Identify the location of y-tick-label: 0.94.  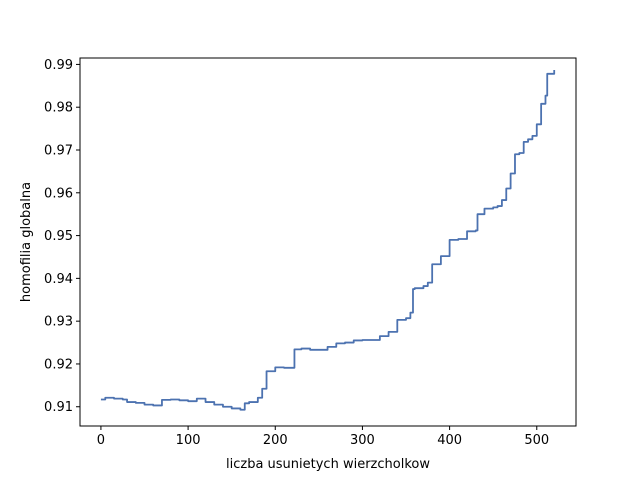
(58, 279).